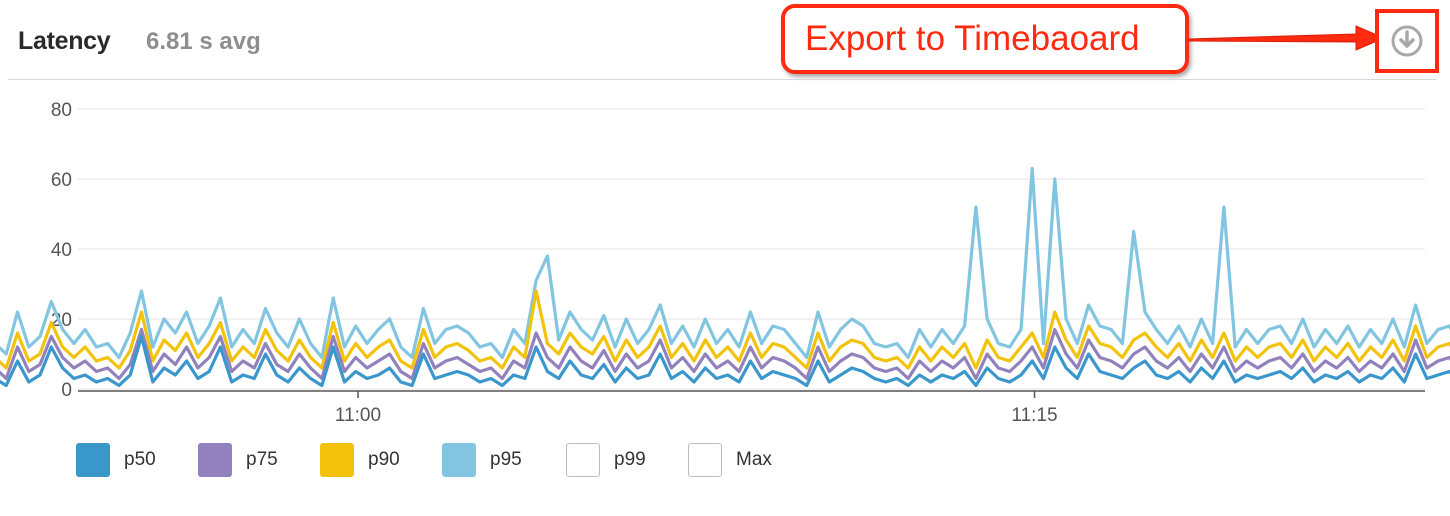 The height and width of the screenshot is (516, 1450). Describe the element at coordinates (140, 459) in the screenshot. I see `legend-label: p50` at that location.